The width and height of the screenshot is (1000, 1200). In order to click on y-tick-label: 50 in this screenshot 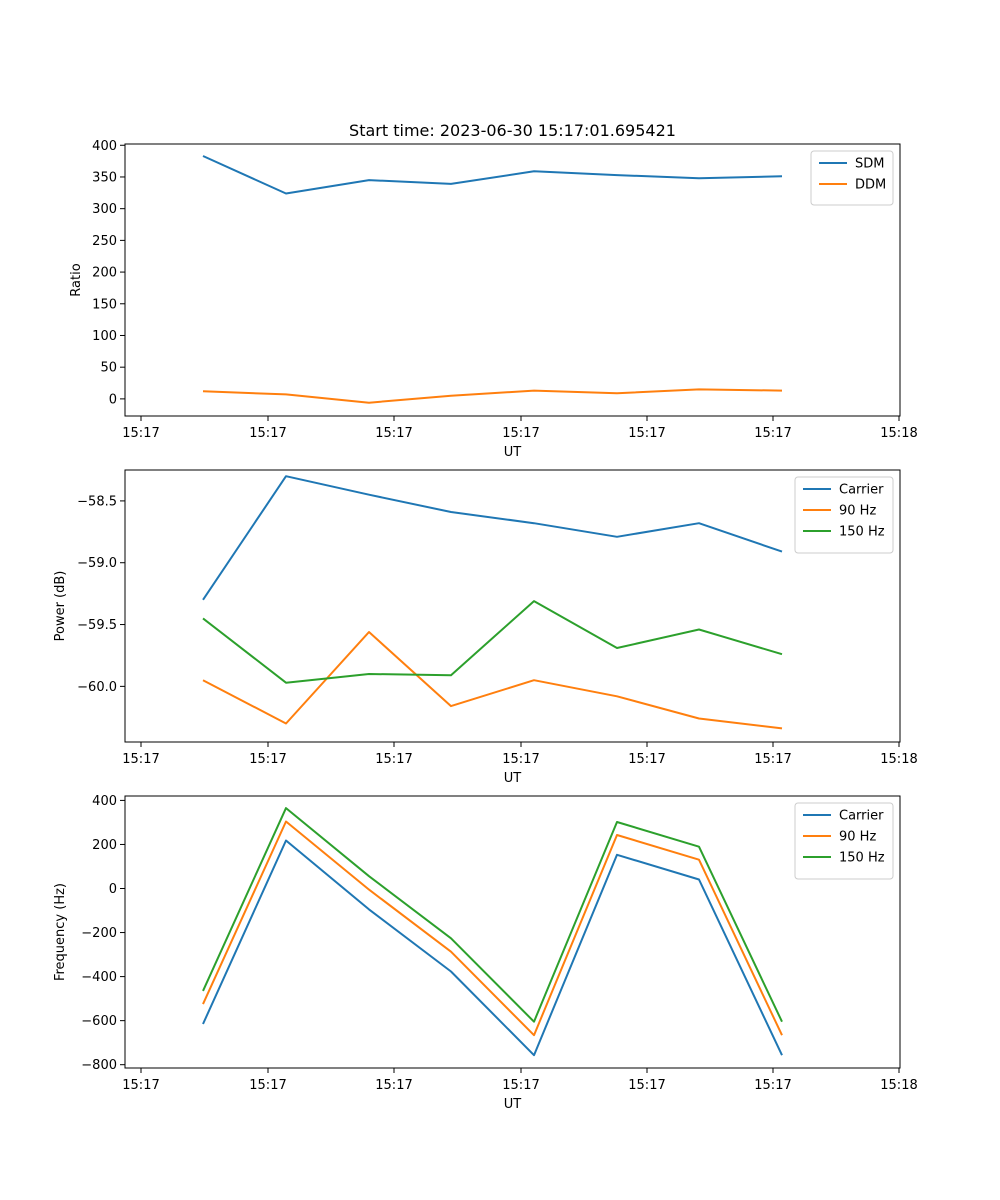, I will do `click(108, 368)`.